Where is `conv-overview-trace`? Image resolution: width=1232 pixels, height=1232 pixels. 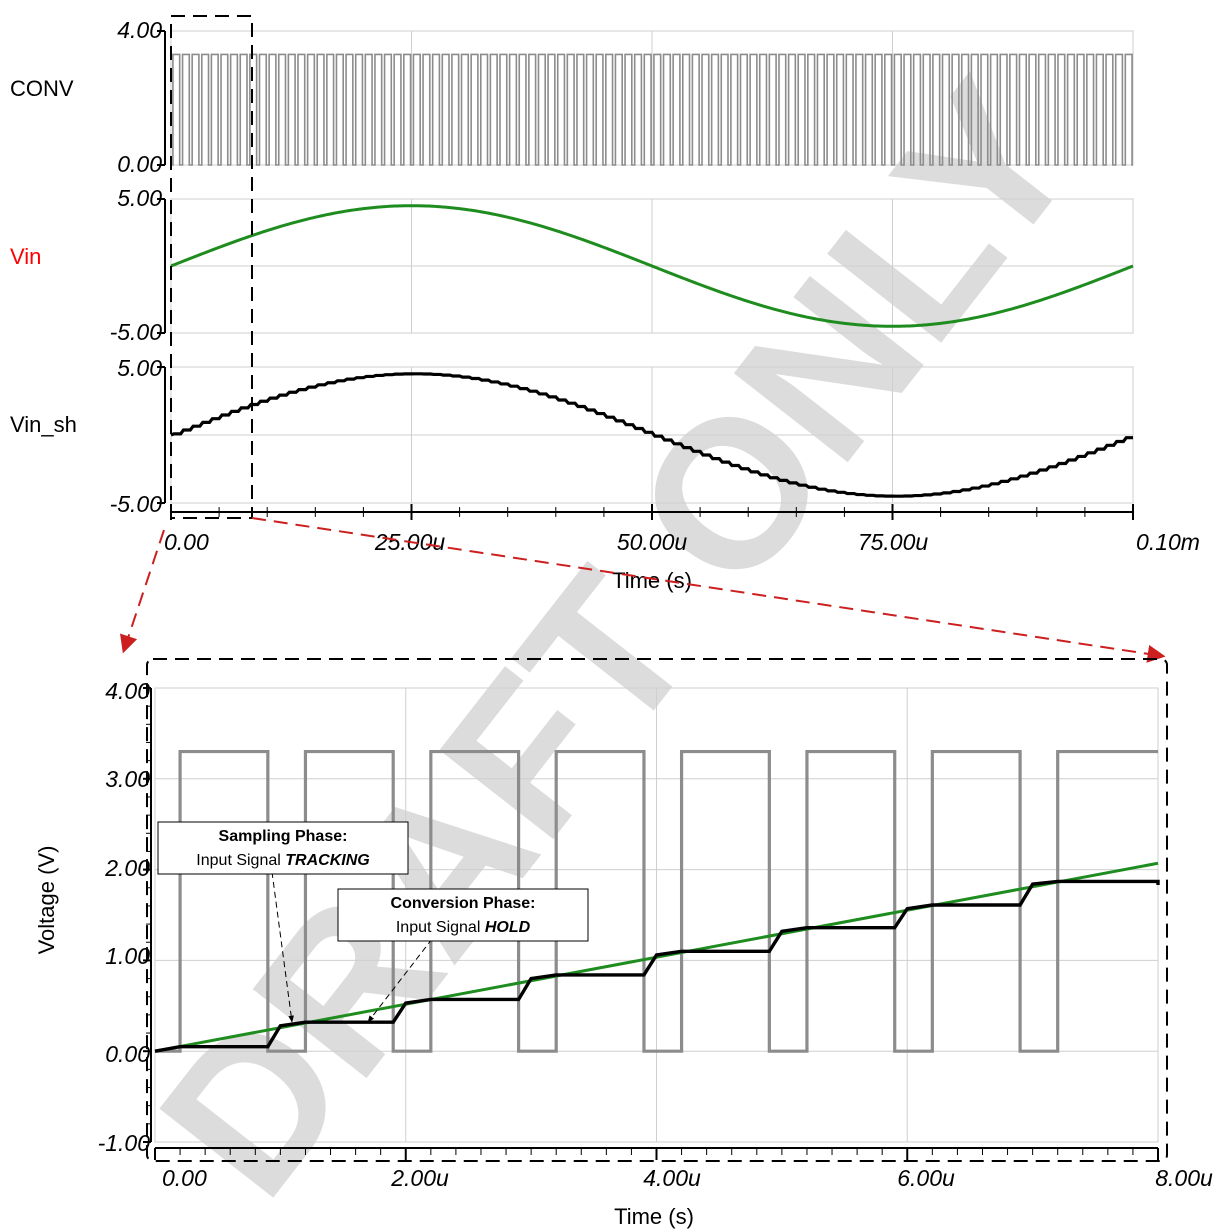 conv-overview-trace is located at coordinates (652, 109).